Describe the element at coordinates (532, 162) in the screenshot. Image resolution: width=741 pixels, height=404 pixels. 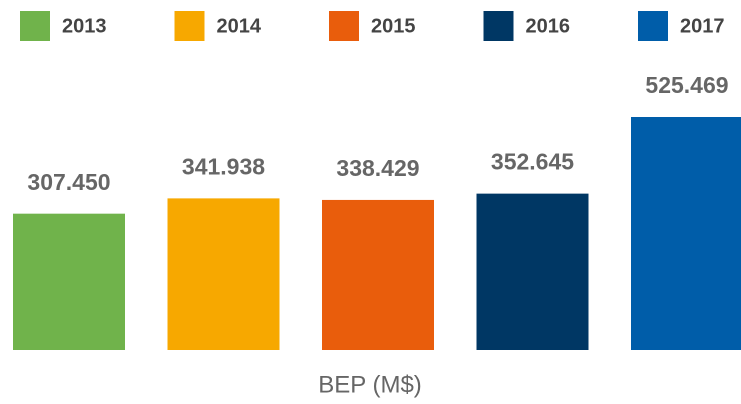
I see `data-label: 352.645` at that location.